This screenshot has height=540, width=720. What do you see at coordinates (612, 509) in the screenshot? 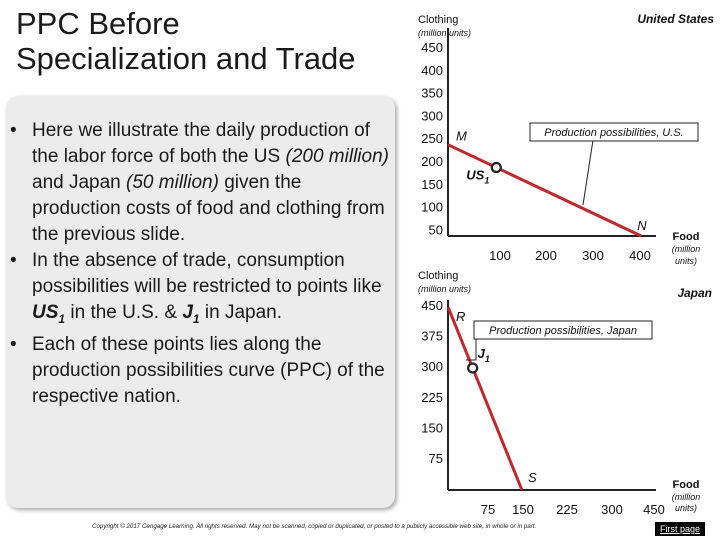
I see `japan-x-tick-label: 300` at bounding box center [612, 509].